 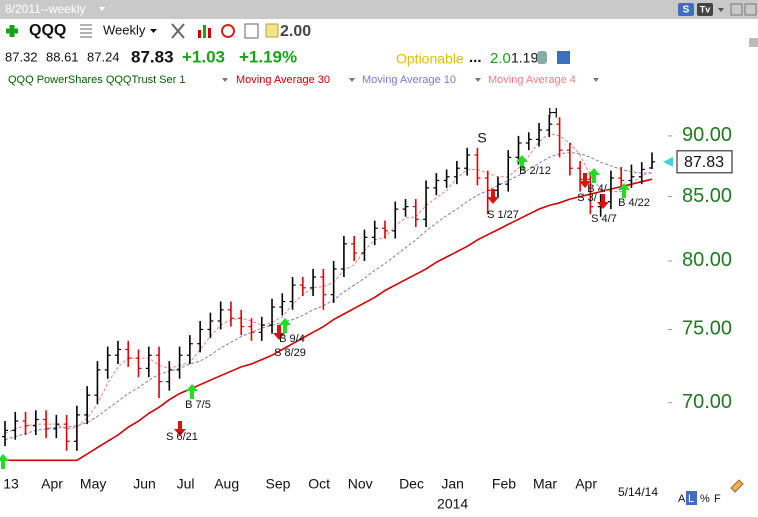 I want to click on annotation: S 3/, so click(x=587, y=198).